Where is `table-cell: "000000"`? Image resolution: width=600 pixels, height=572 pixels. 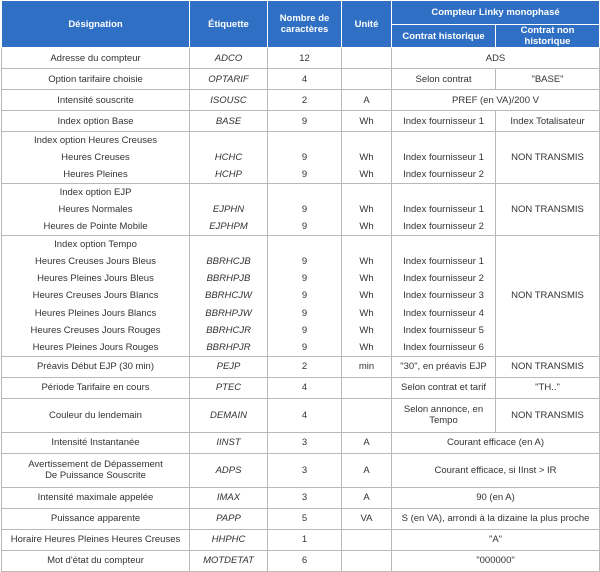 table-cell: "000000" is located at coordinates (495, 560).